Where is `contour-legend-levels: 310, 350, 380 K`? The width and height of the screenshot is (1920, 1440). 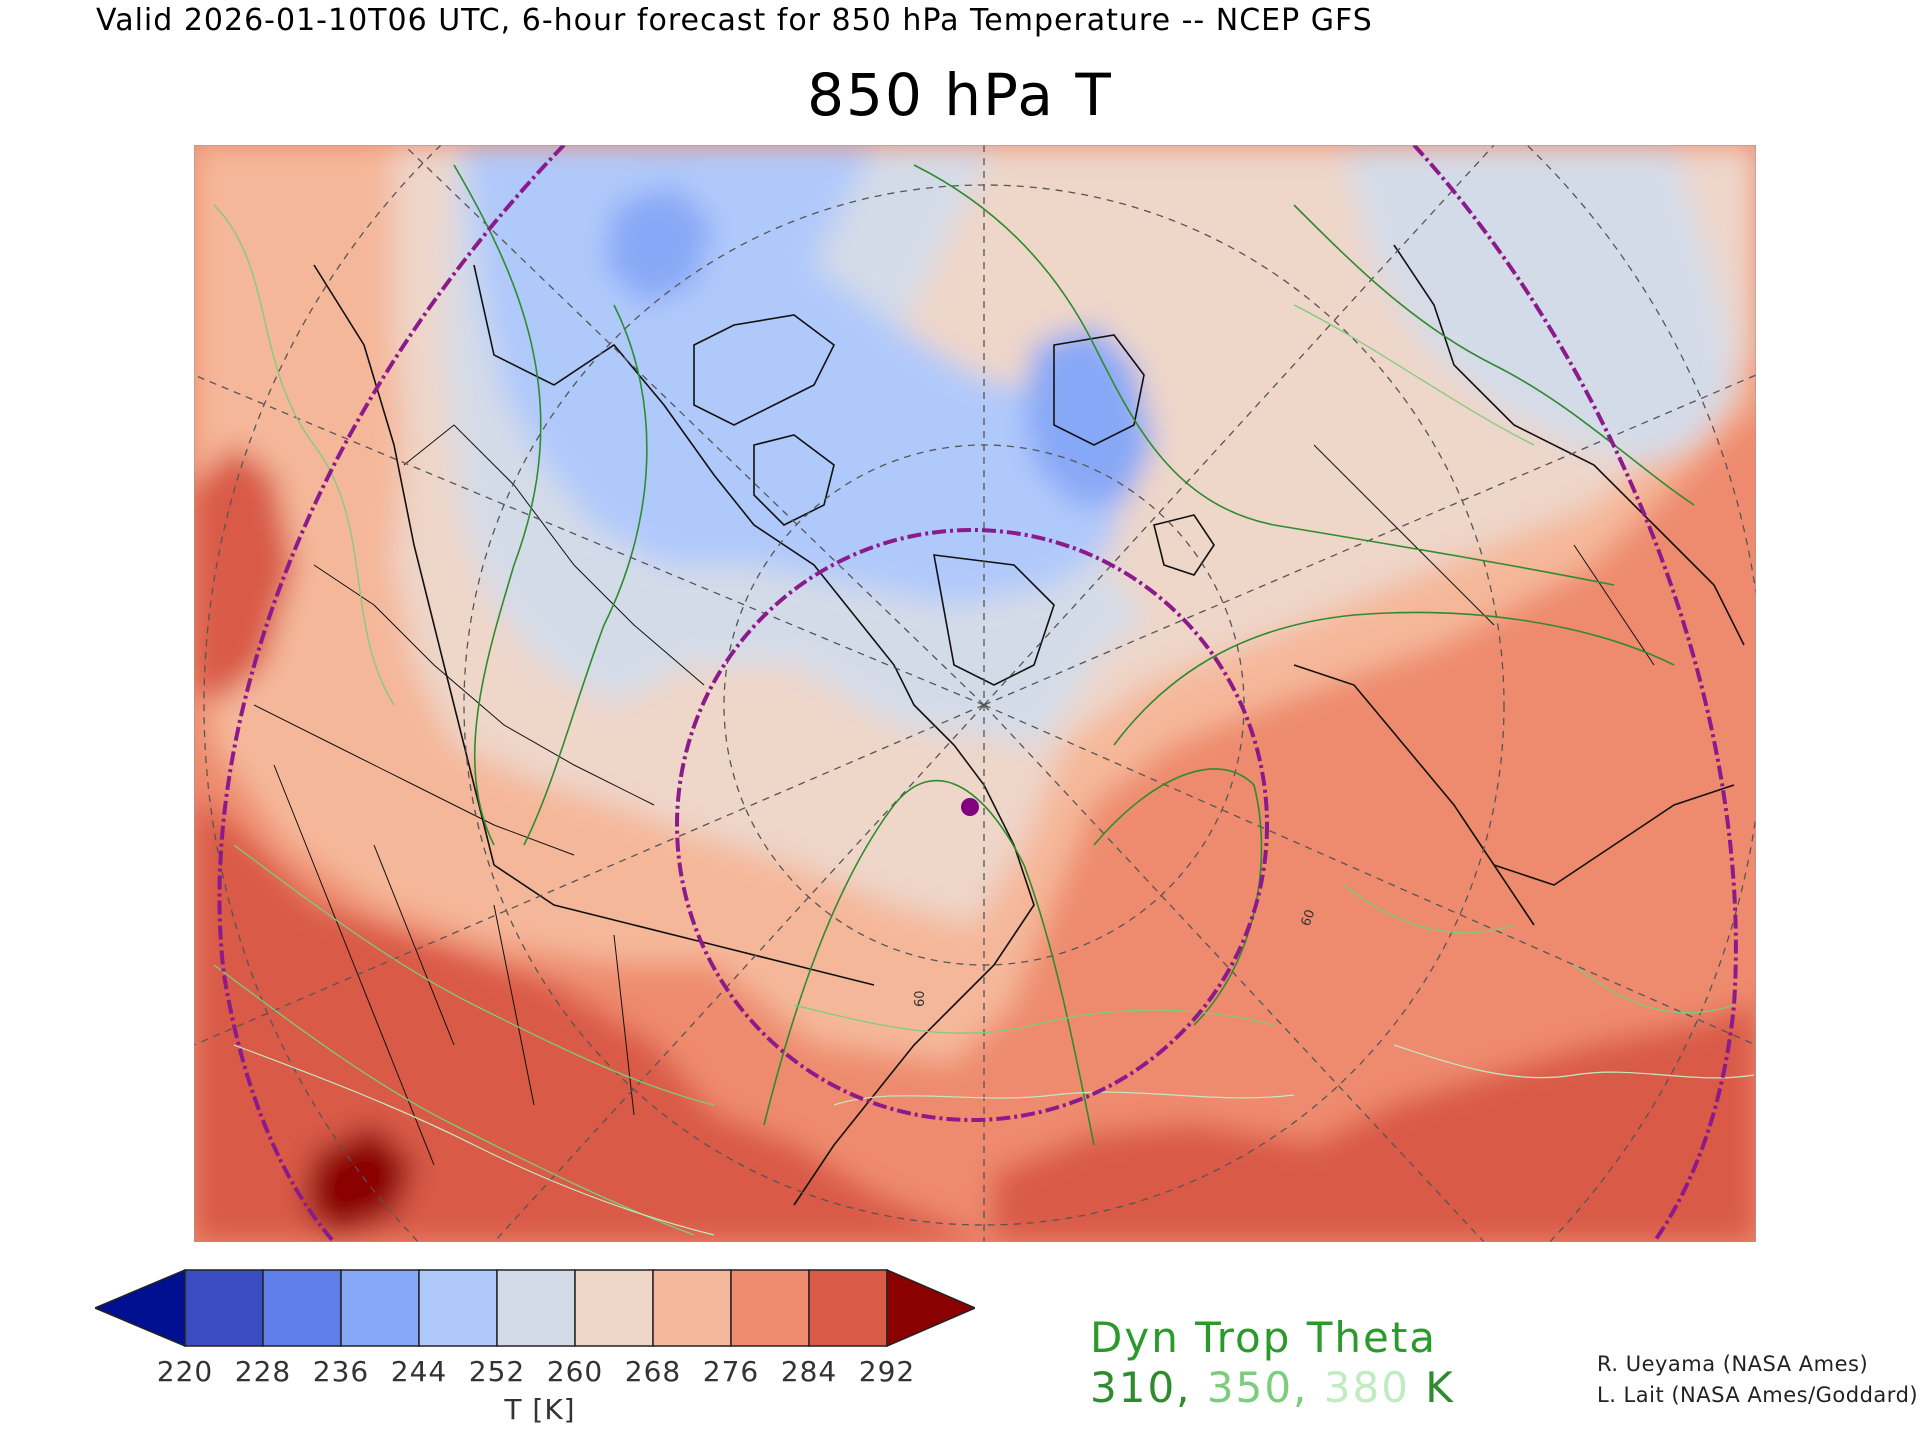 contour-legend-levels: 310, 350, 380 K is located at coordinates (1272, 1388).